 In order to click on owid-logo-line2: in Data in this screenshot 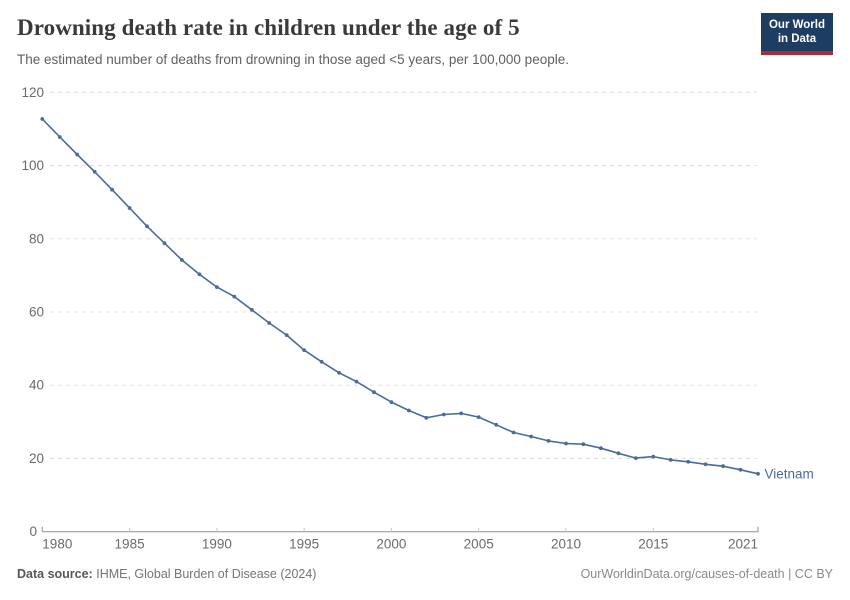, I will do `click(797, 39)`.